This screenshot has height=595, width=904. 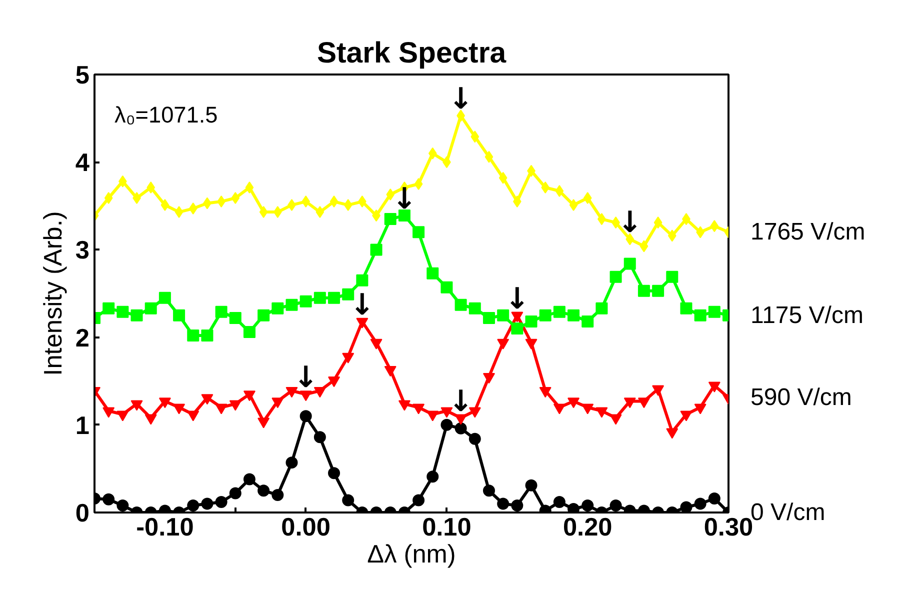 What do you see at coordinates (166, 115) in the screenshot?
I see `annotation: λ₀=1071.5` at bounding box center [166, 115].